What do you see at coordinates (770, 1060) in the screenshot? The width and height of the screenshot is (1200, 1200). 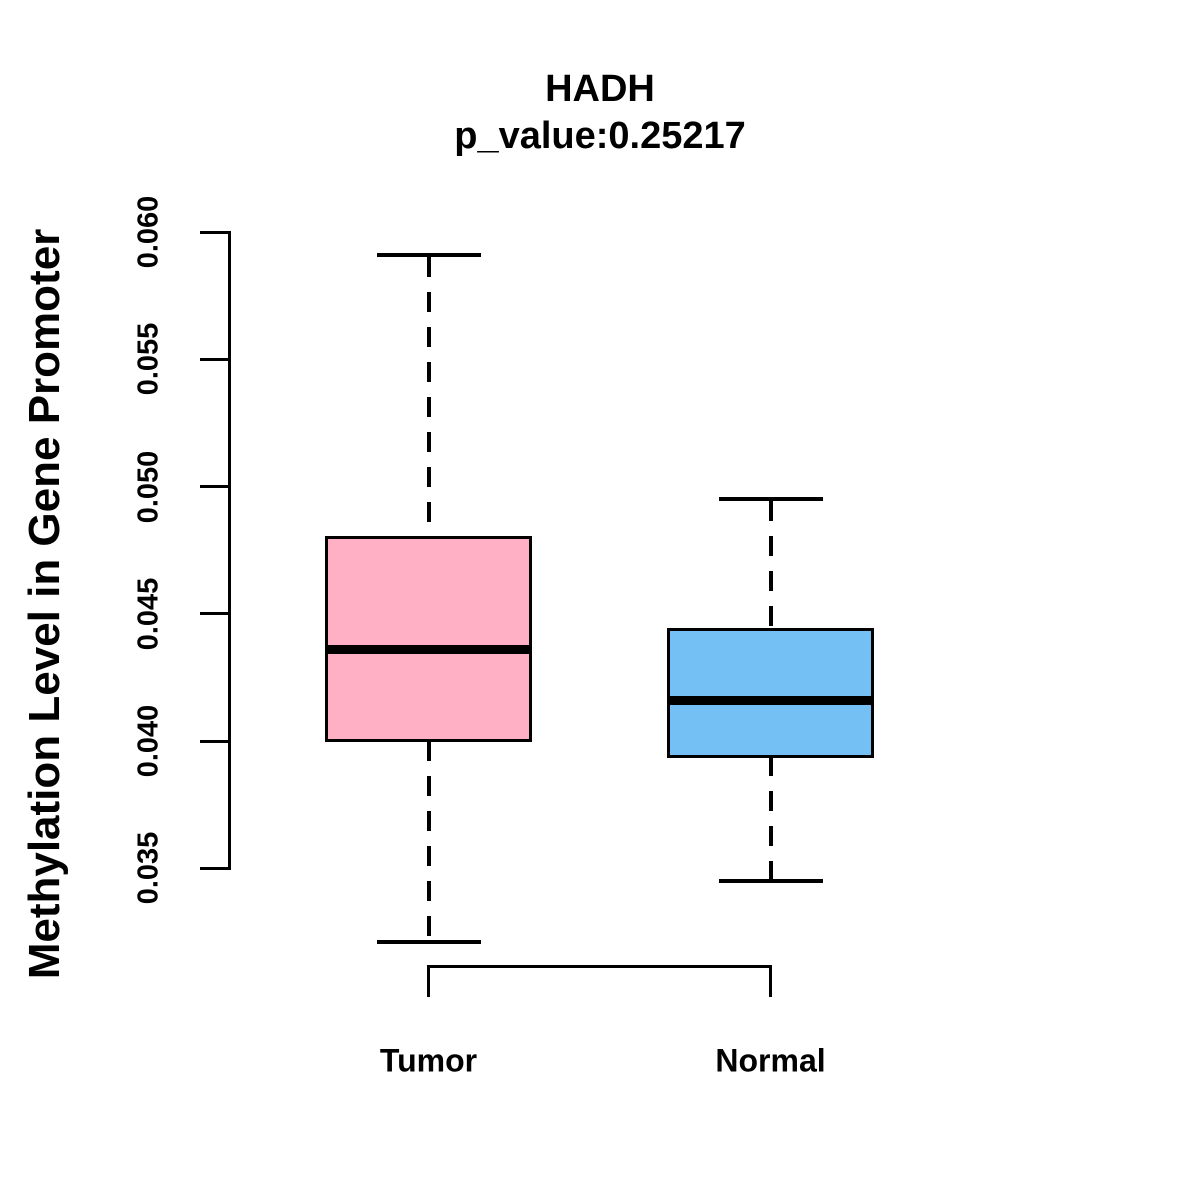 I see `x-axis-label-normal: Normal` at bounding box center [770, 1060].